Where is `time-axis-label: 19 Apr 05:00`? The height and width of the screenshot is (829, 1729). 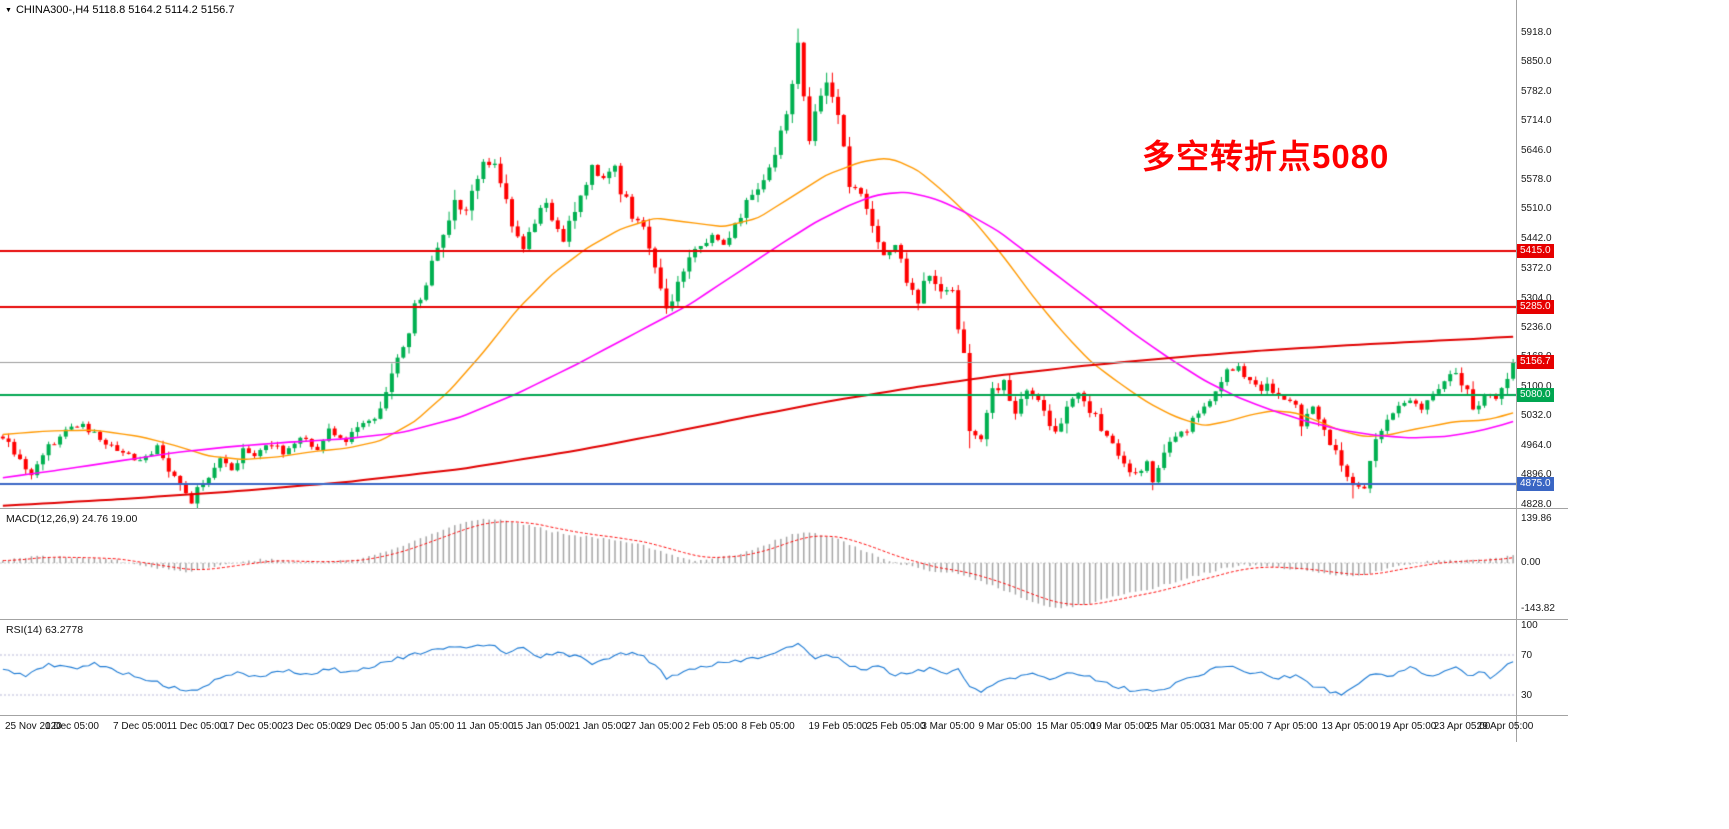
time-axis-label: 19 Apr 05:00 is located at coordinates (1408, 726).